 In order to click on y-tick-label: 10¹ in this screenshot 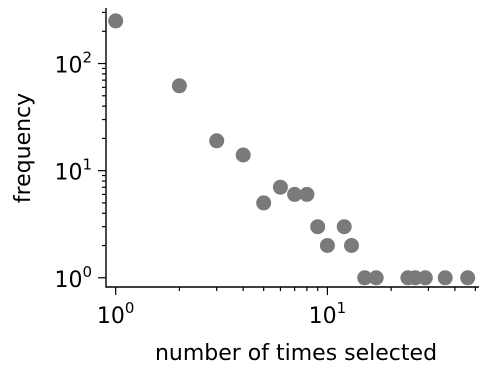, I will do `click(73, 171)`.